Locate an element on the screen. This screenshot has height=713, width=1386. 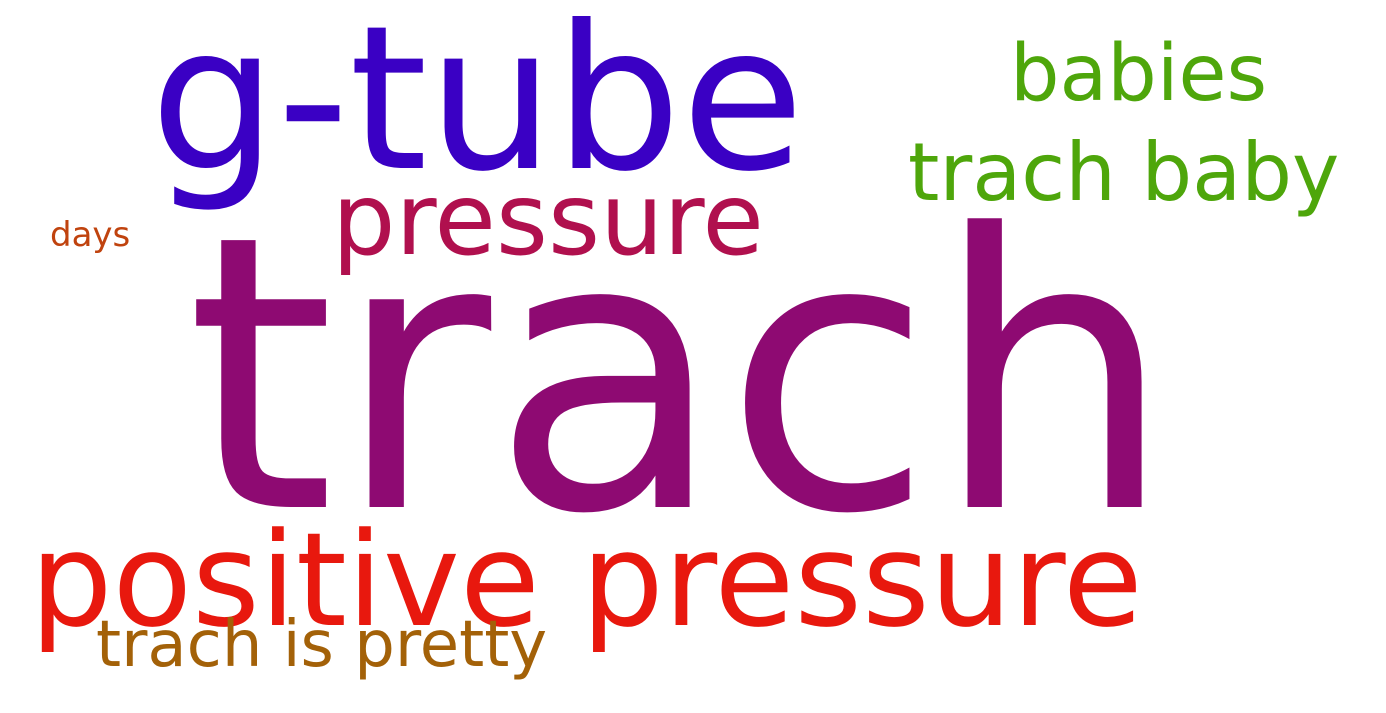
word-trach-is-pretty: trach is pretty is located at coordinates (322, 645).